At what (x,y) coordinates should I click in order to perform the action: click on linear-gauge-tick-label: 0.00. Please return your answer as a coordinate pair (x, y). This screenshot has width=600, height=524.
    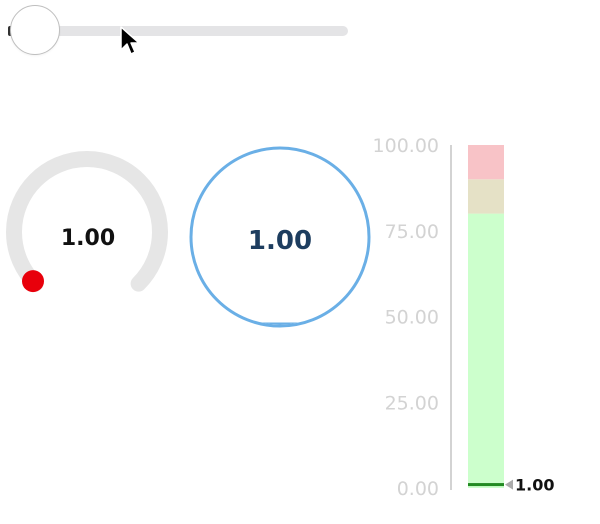
    Looking at the image, I should click on (418, 489).